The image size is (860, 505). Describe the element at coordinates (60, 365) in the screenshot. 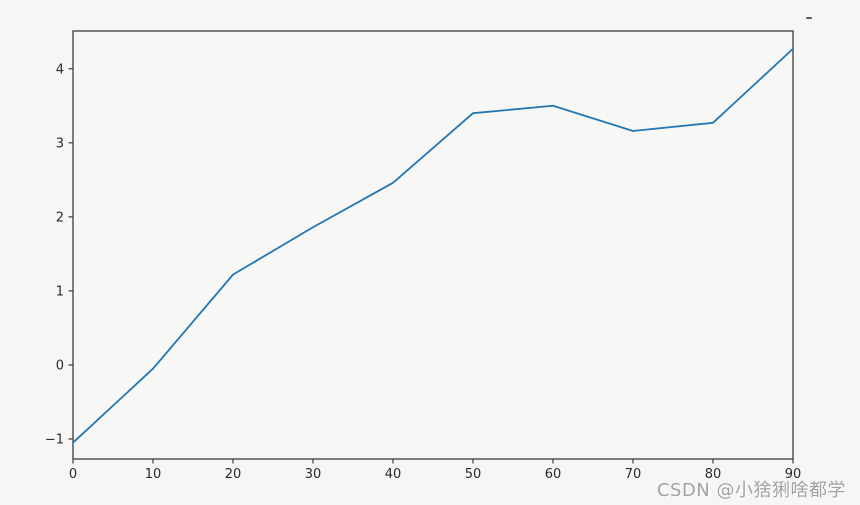

I see `y-tick-label: 0` at that location.